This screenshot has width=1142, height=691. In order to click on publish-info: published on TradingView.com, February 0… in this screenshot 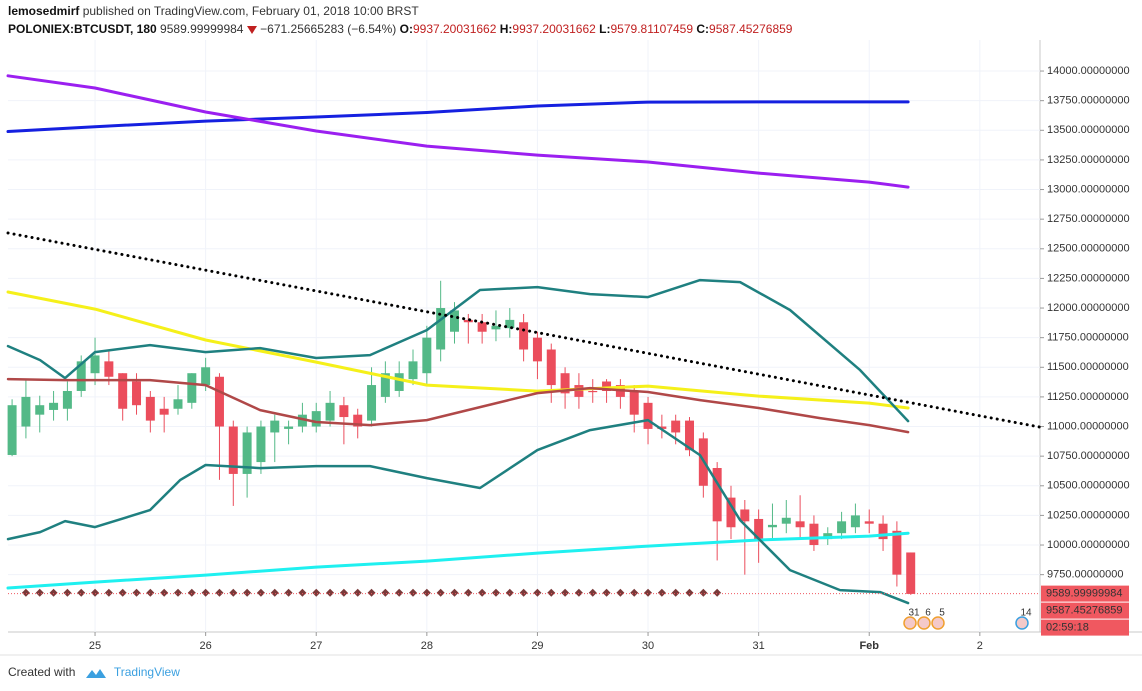, I will do `click(249, 11)`.